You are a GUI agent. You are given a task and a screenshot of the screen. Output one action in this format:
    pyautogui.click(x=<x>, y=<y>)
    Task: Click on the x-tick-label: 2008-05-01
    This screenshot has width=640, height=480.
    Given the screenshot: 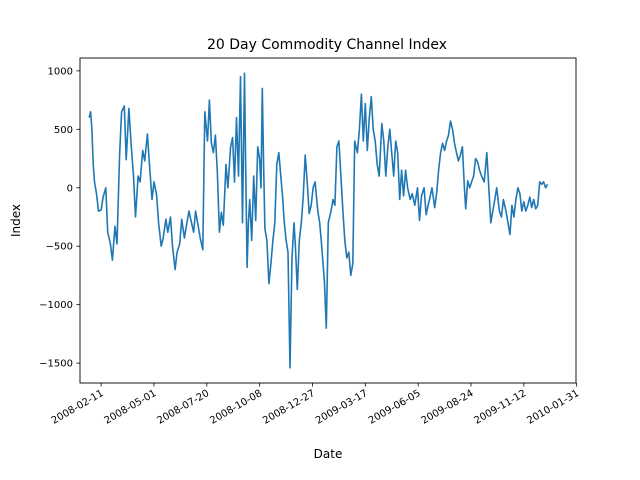 What is the action you would take?
    pyautogui.click(x=131, y=407)
    